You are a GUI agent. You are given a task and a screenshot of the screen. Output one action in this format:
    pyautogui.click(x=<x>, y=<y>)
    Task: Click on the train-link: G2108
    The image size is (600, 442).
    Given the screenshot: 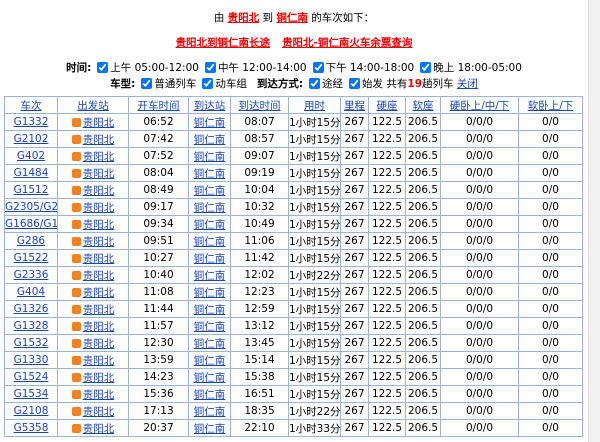 What is the action you would take?
    pyautogui.click(x=31, y=411)
    